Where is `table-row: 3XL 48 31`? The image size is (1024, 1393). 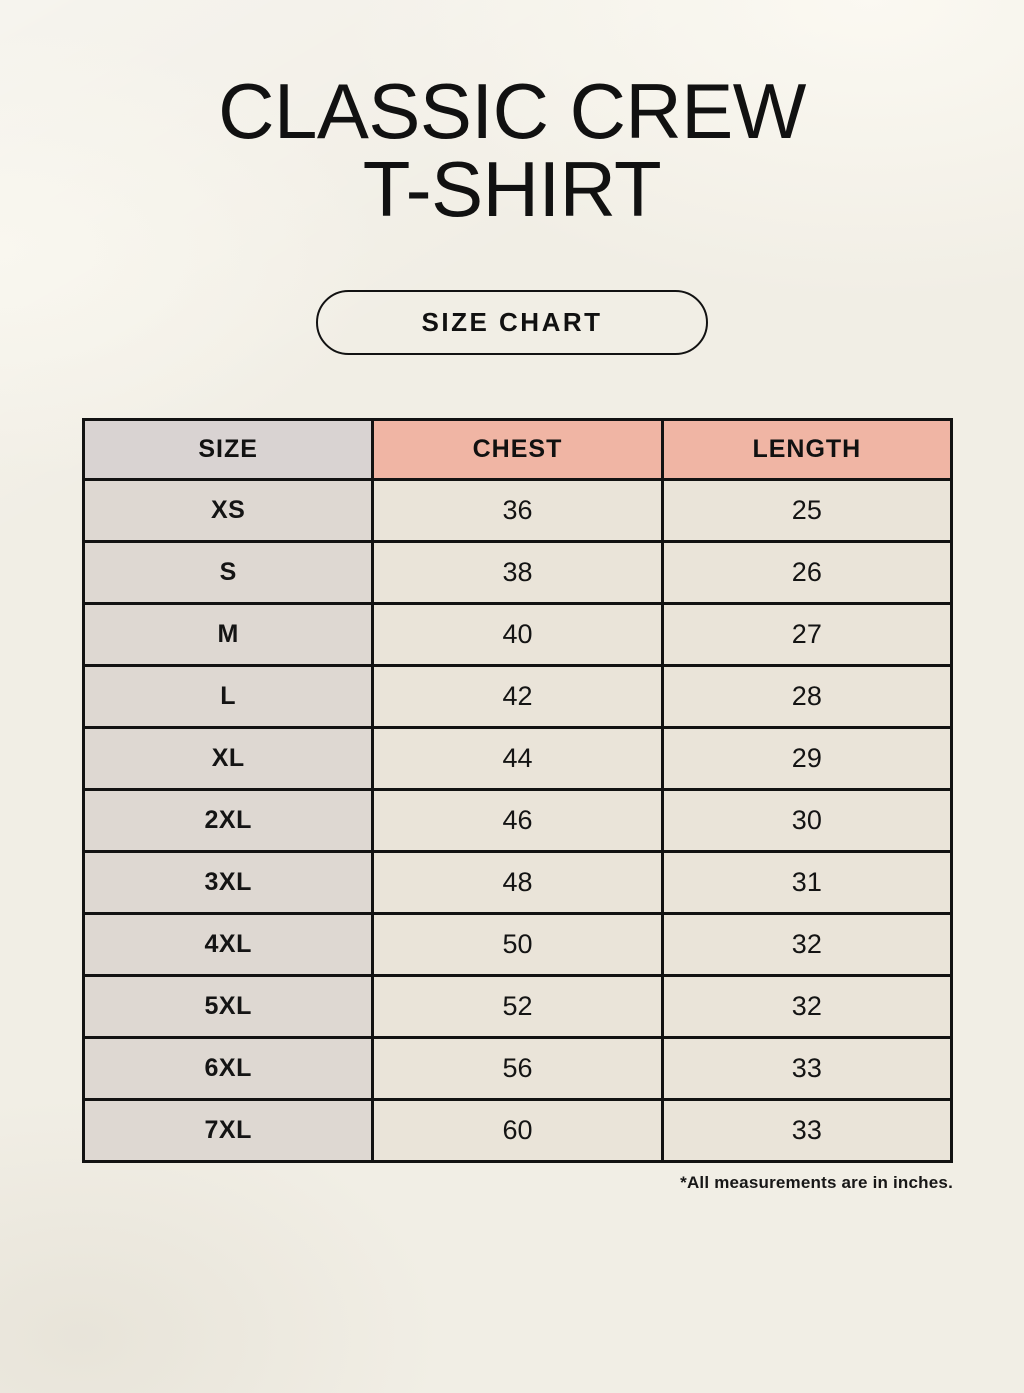
table-row: 3XL 48 31 is located at coordinates (517, 882).